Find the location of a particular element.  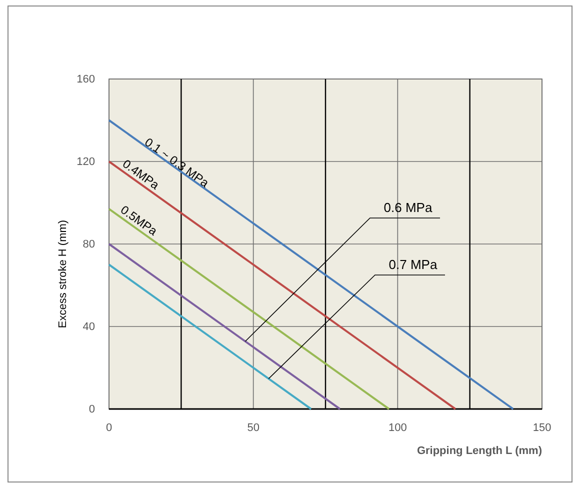

y-axis-title: Excess stroke H (mm) is located at coordinates (63, 274).